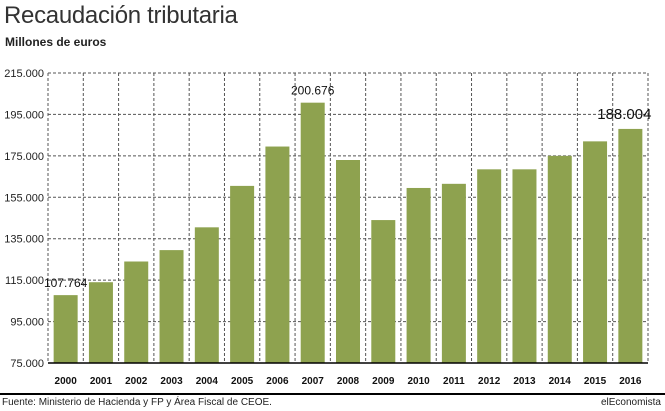 This screenshot has width=665, height=411. I want to click on bar-2014, so click(559, 259).